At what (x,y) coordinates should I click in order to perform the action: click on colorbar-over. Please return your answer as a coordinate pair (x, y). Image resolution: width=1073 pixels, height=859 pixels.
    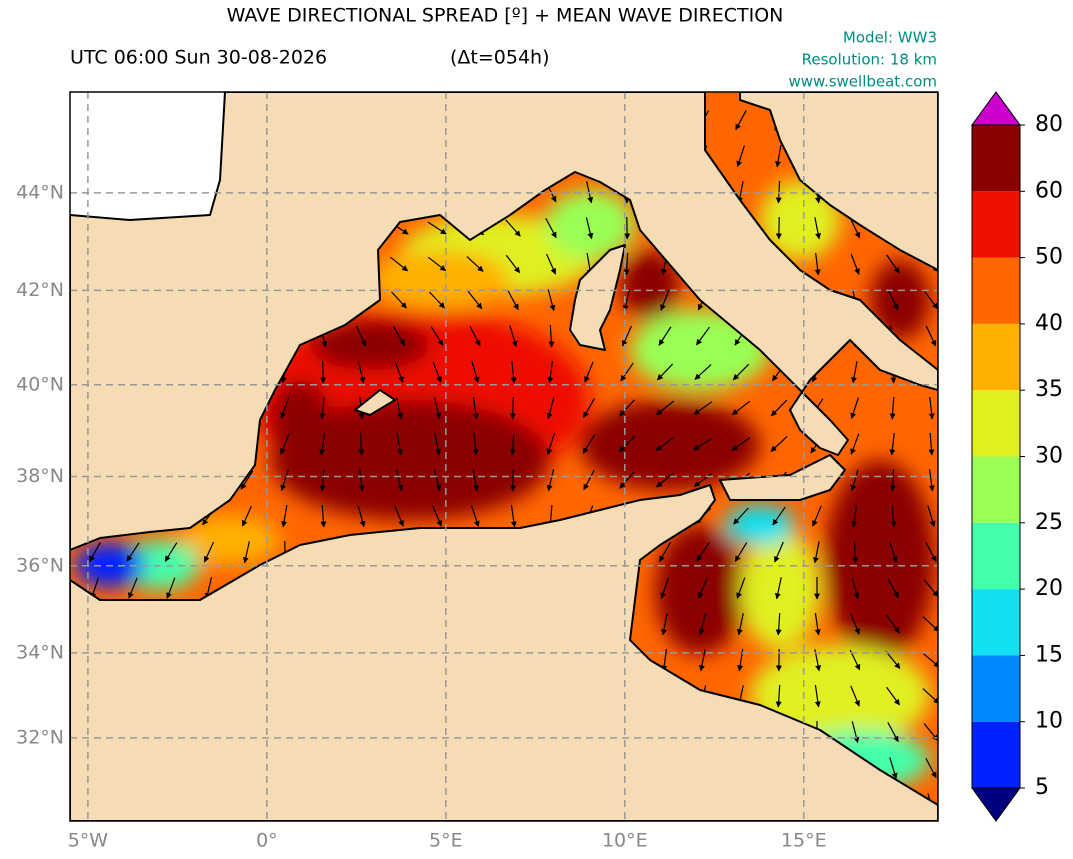
    Looking at the image, I should click on (996, 108).